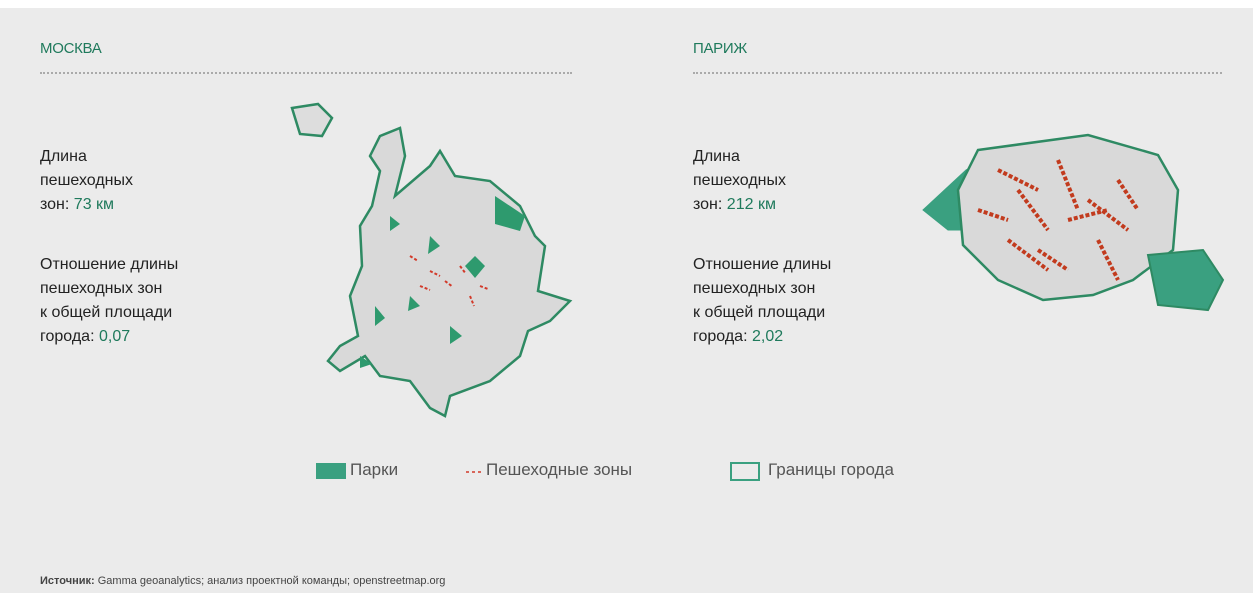 The height and width of the screenshot is (593, 1253). I want to click on legend-label: Парки, so click(374, 469).